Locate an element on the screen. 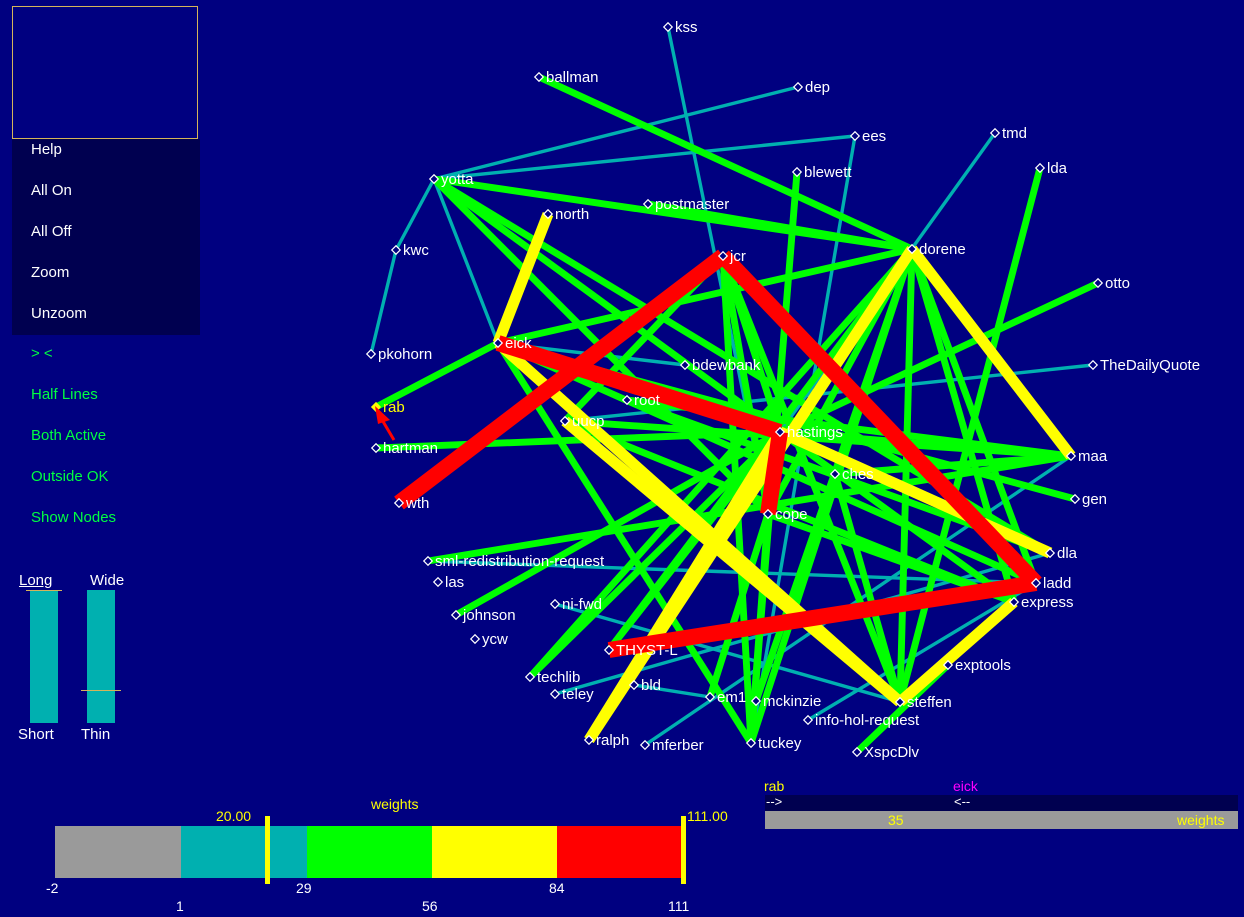  edge-yotta-kwc is located at coordinates (415, 214).